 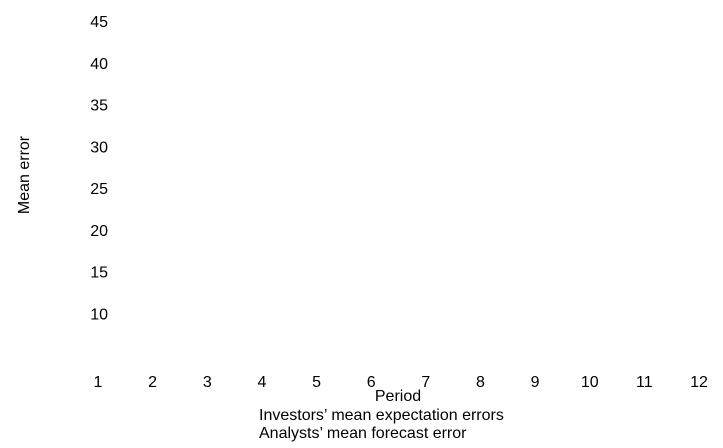 I want to click on x-tick-labels: 1 2 3 4 5 6 7 8 9 10 11 12, so click(x=401, y=382).